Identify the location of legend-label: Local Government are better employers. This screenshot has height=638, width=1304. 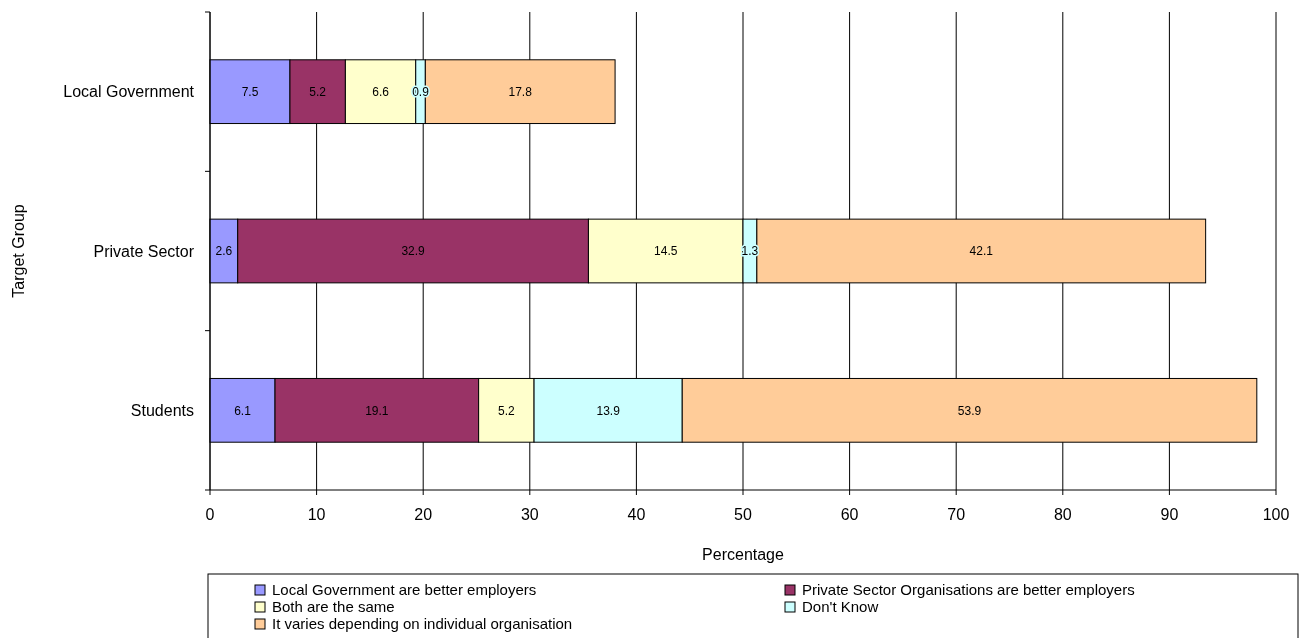
(404, 590).